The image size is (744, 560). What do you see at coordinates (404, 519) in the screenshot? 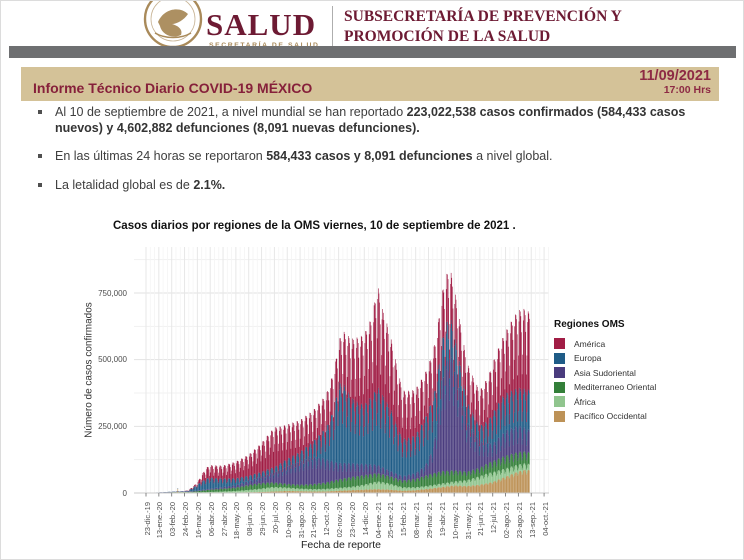
I see `x-tick-label: 15-feb.-21` at bounding box center [404, 519].